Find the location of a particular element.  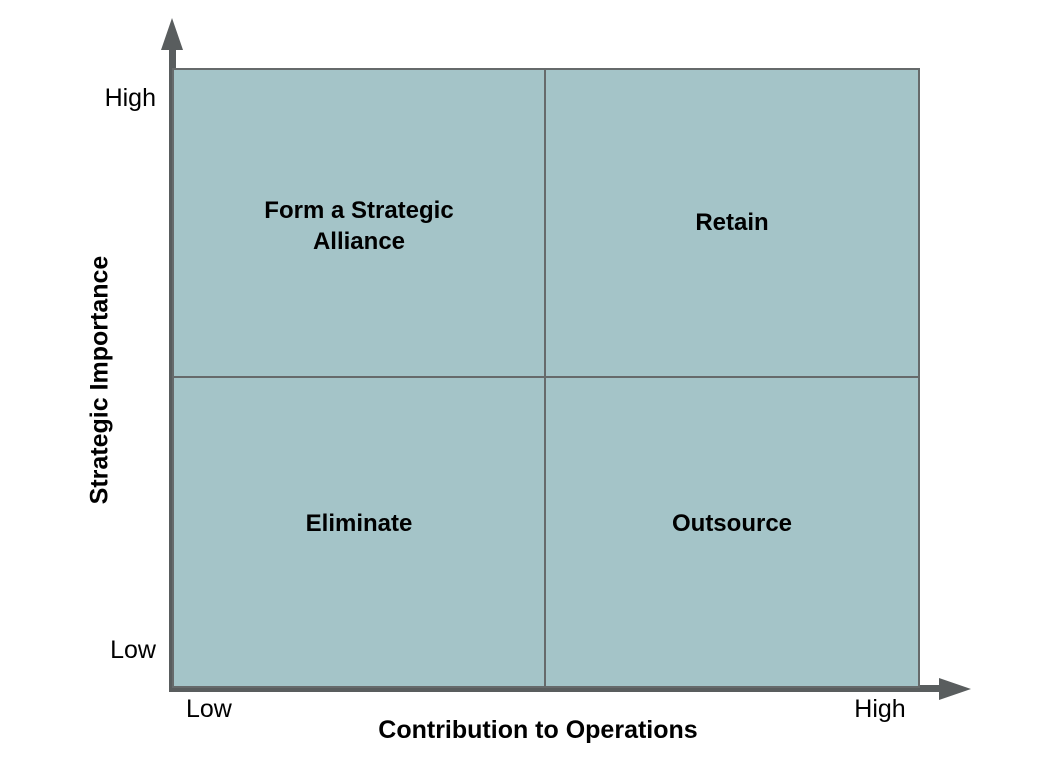

y-axis-tick-high: High is located at coordinates (130, 98).